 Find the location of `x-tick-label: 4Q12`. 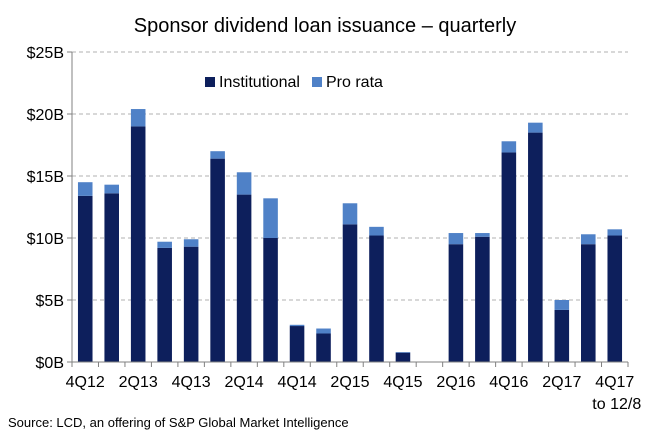

x-tick-label: 4Q12 is located at coordinates (85, 382).